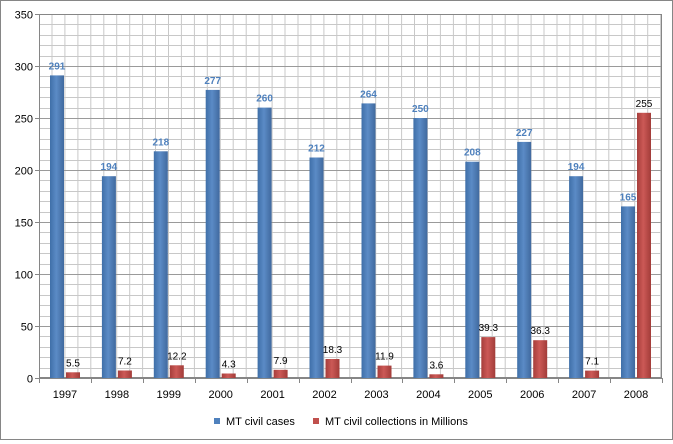  I want to click on data-label-collections: 7.9, so click(281, 361).